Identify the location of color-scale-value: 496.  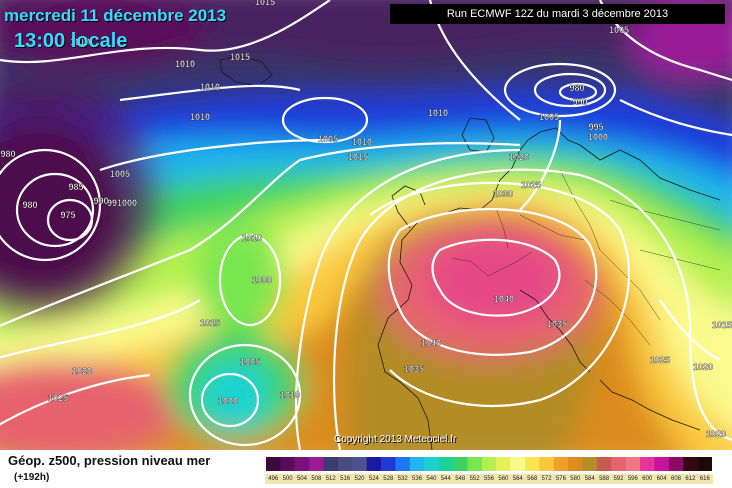
(273, 479).